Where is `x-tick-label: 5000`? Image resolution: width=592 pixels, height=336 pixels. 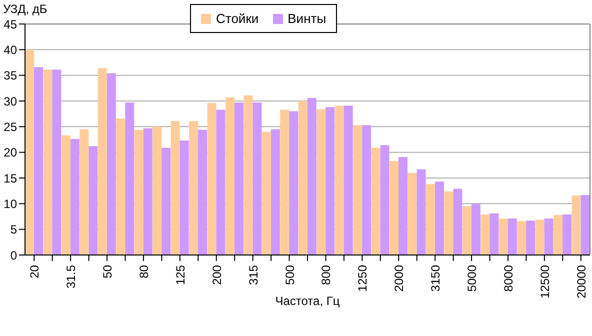
x-tick-label: 5000 is located at coordinates (472, 278).